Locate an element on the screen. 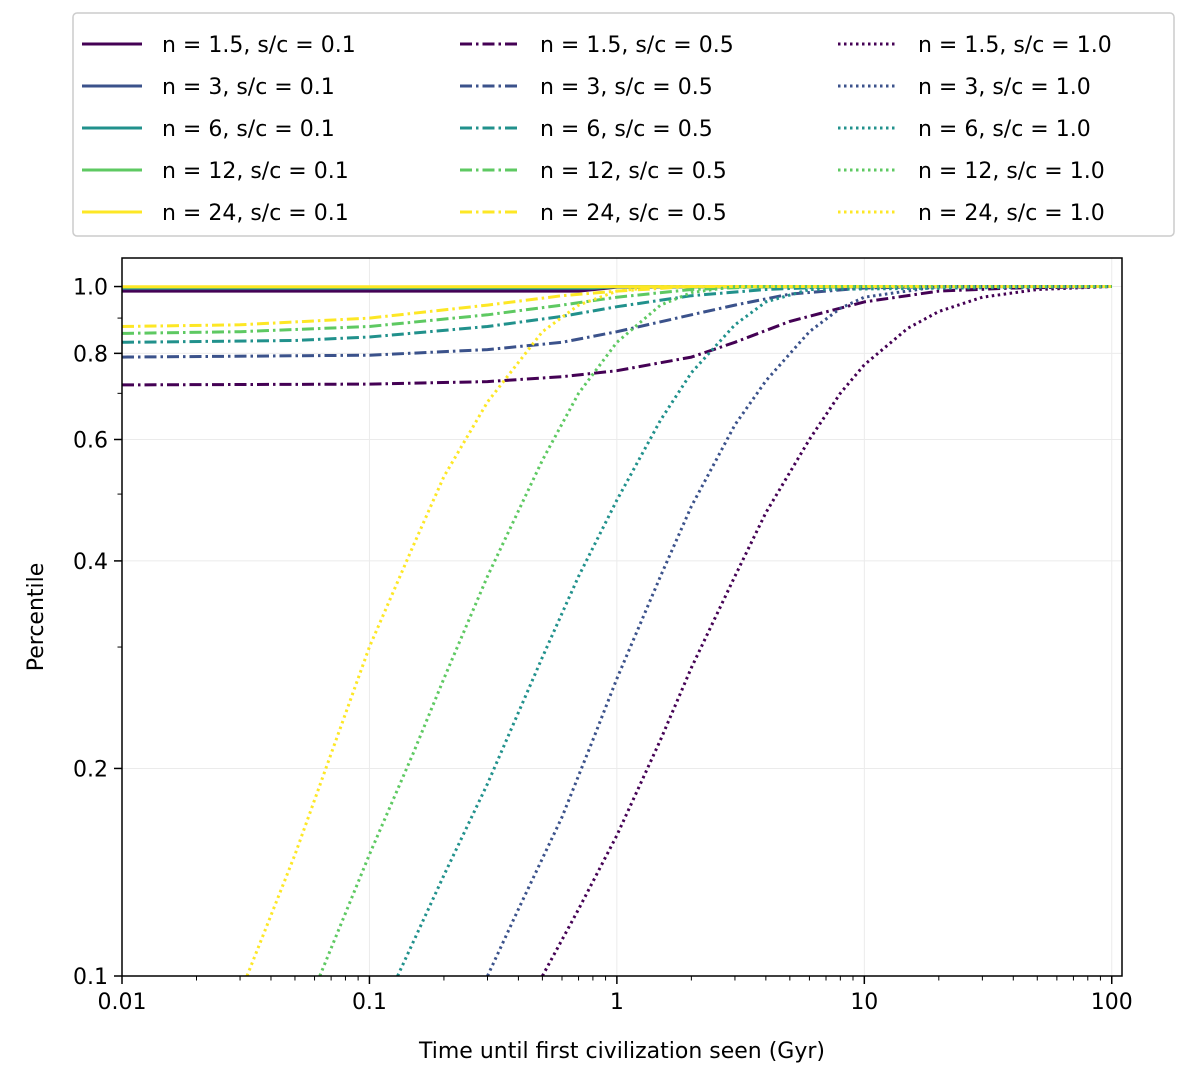  legend-label: n = 3, s/c = 0.5 is located at coordinates (626, 87).